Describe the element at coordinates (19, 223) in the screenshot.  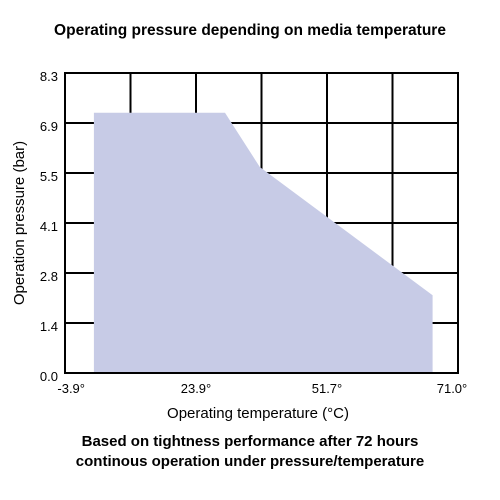
I see `y-axis-label: Operation pressure (bar)` at that location.